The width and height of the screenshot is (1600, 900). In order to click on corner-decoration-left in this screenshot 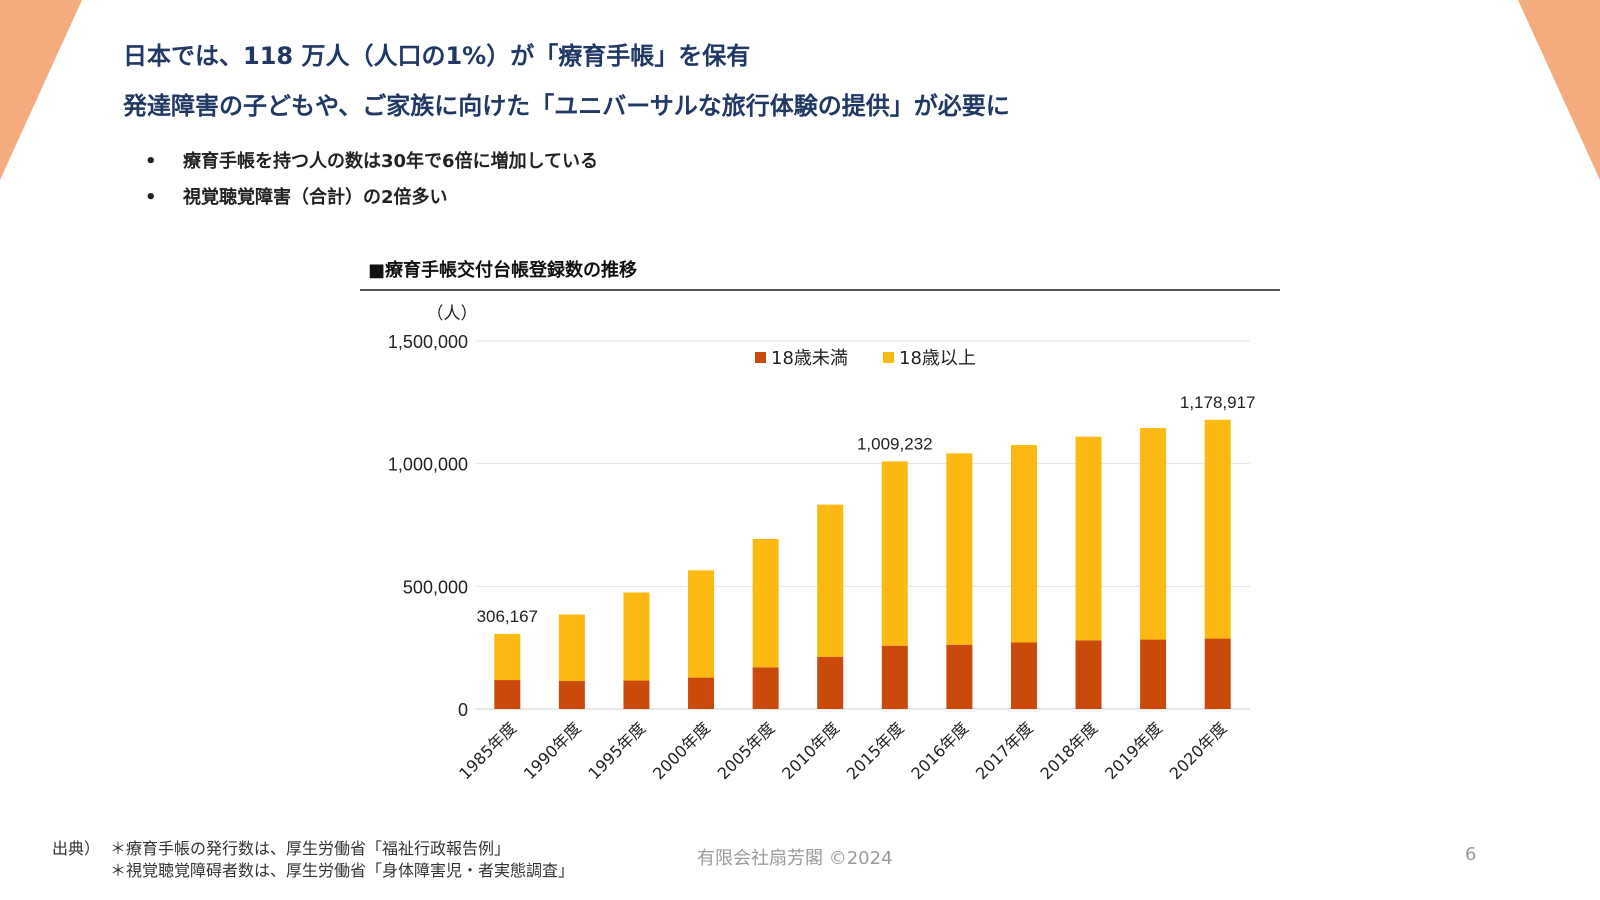, I will do `click(41, 90)`.